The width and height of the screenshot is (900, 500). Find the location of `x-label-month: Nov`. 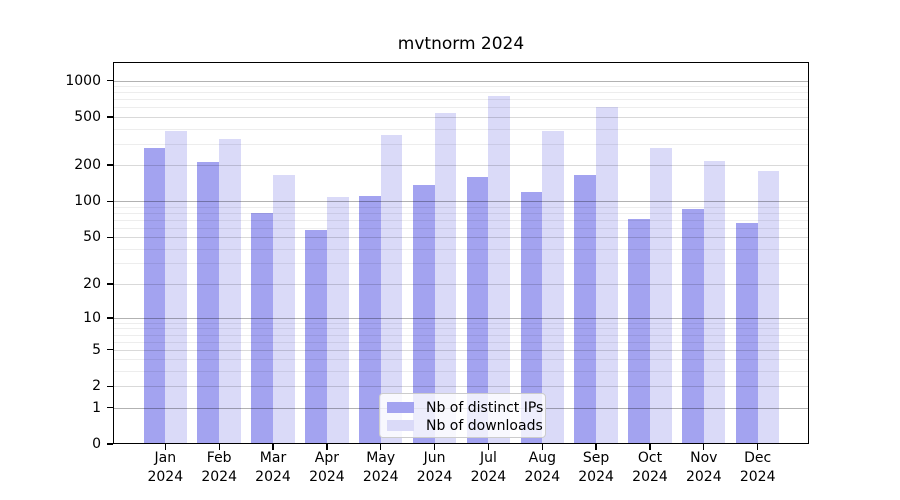

x-label-month: Nov is located at coordinates (704, 458).